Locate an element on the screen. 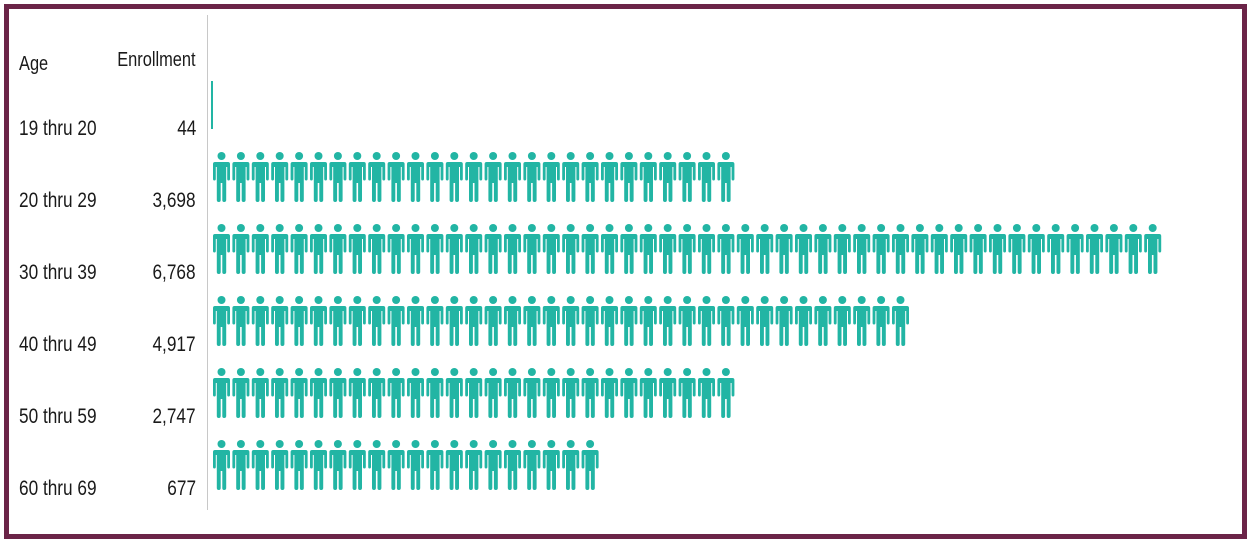 This screenshot has height=539, width=1247. age-label: 19 thru 20 is located at coordinates (58, 128).